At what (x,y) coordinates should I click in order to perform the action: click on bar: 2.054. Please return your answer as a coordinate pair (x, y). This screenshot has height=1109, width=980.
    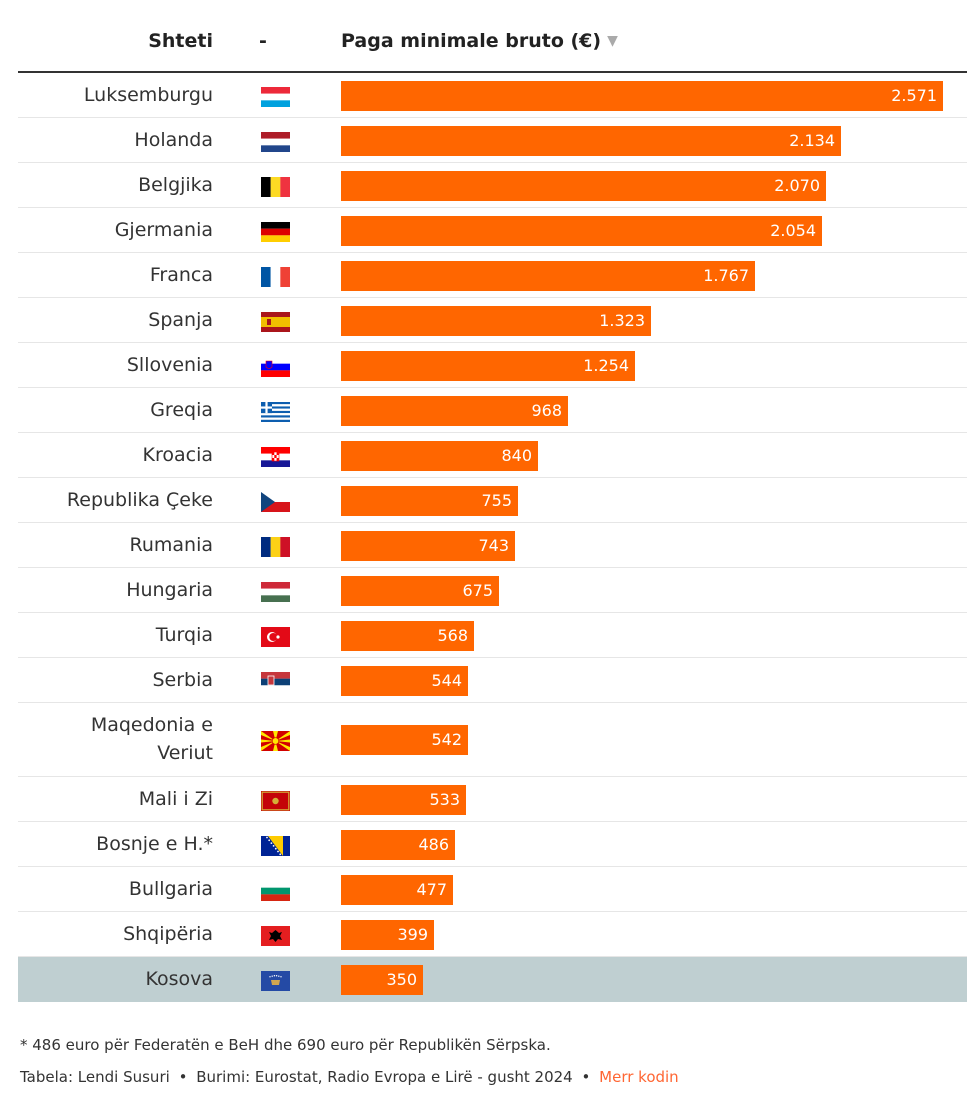
    Looking at the image, I should click on (581, 230).